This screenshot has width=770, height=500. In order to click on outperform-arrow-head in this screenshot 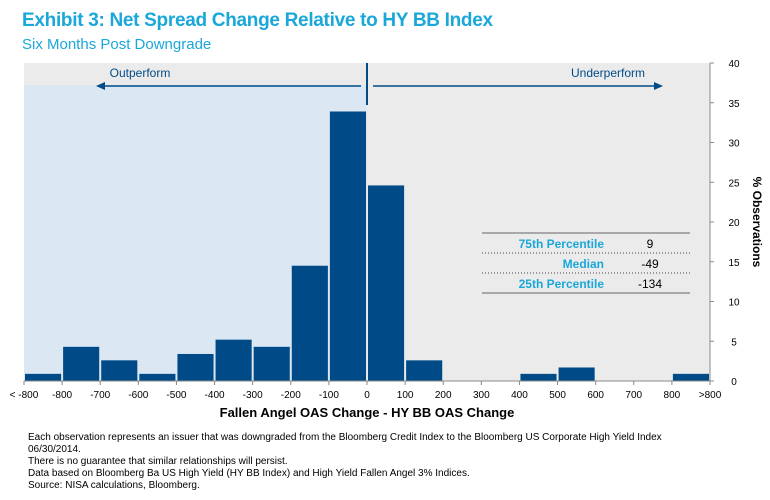, I will do `click(100, 86)`.